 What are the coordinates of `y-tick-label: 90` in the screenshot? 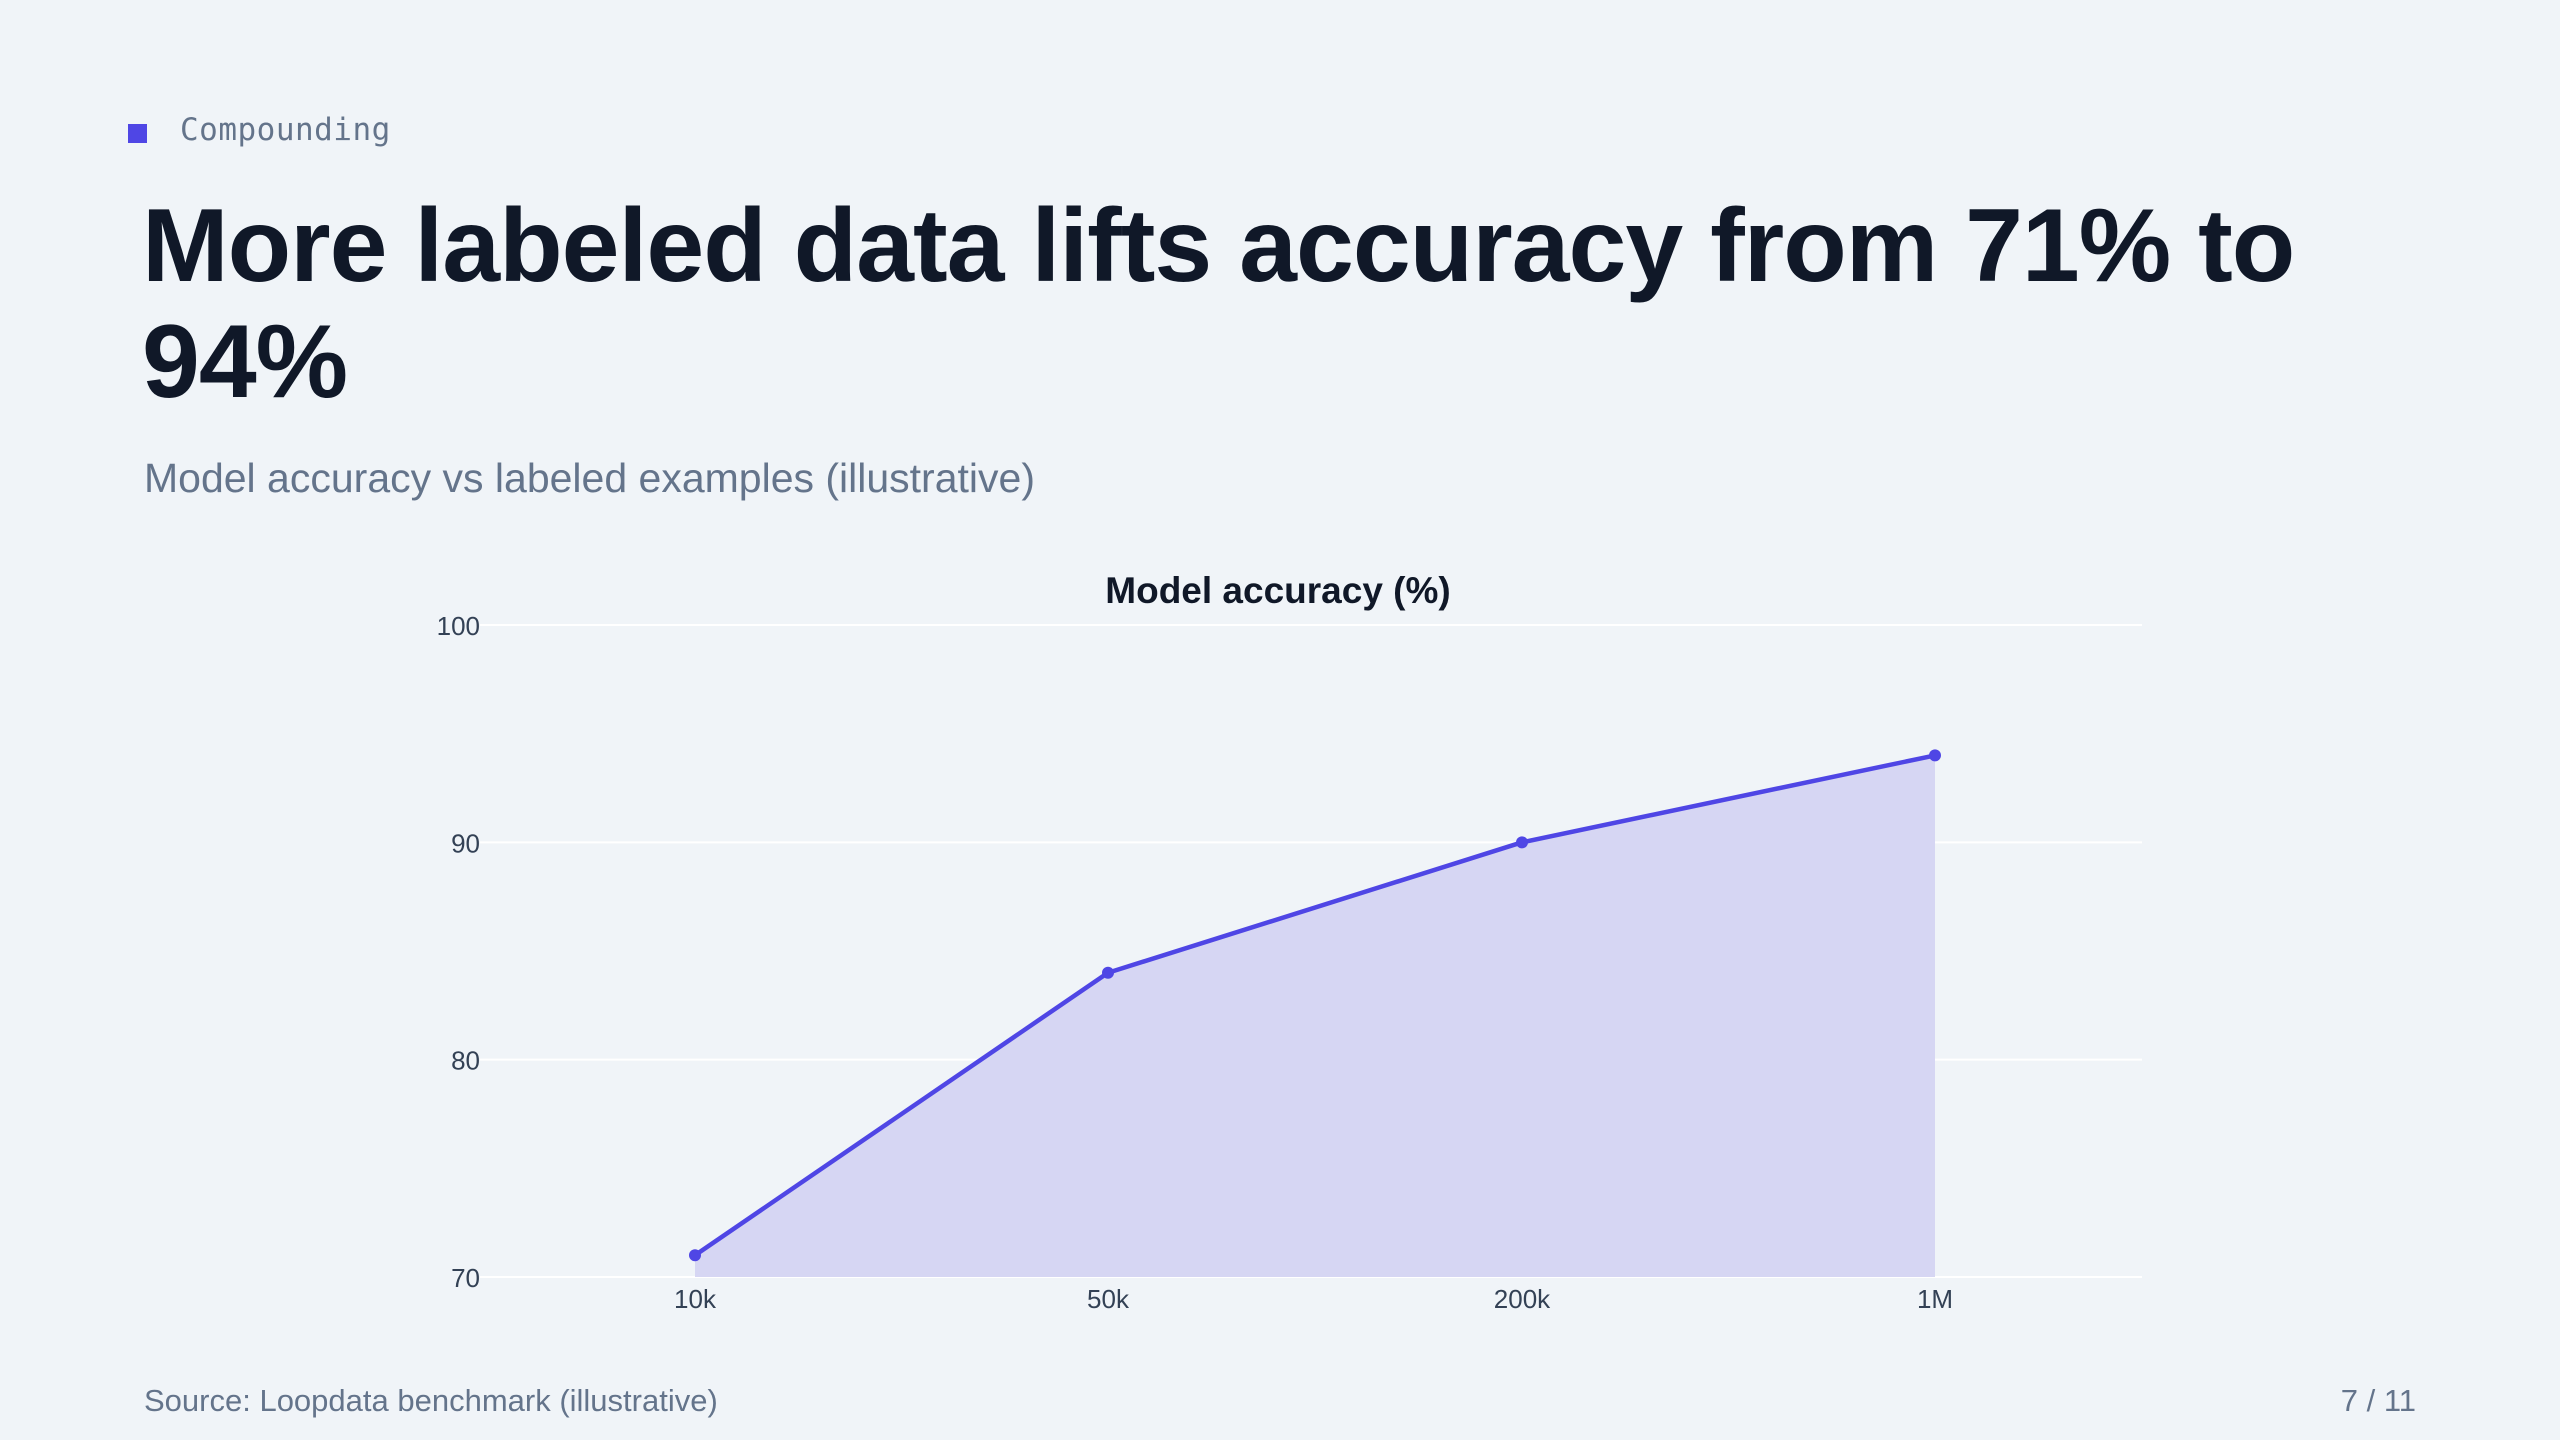 It's located at (465, 843).